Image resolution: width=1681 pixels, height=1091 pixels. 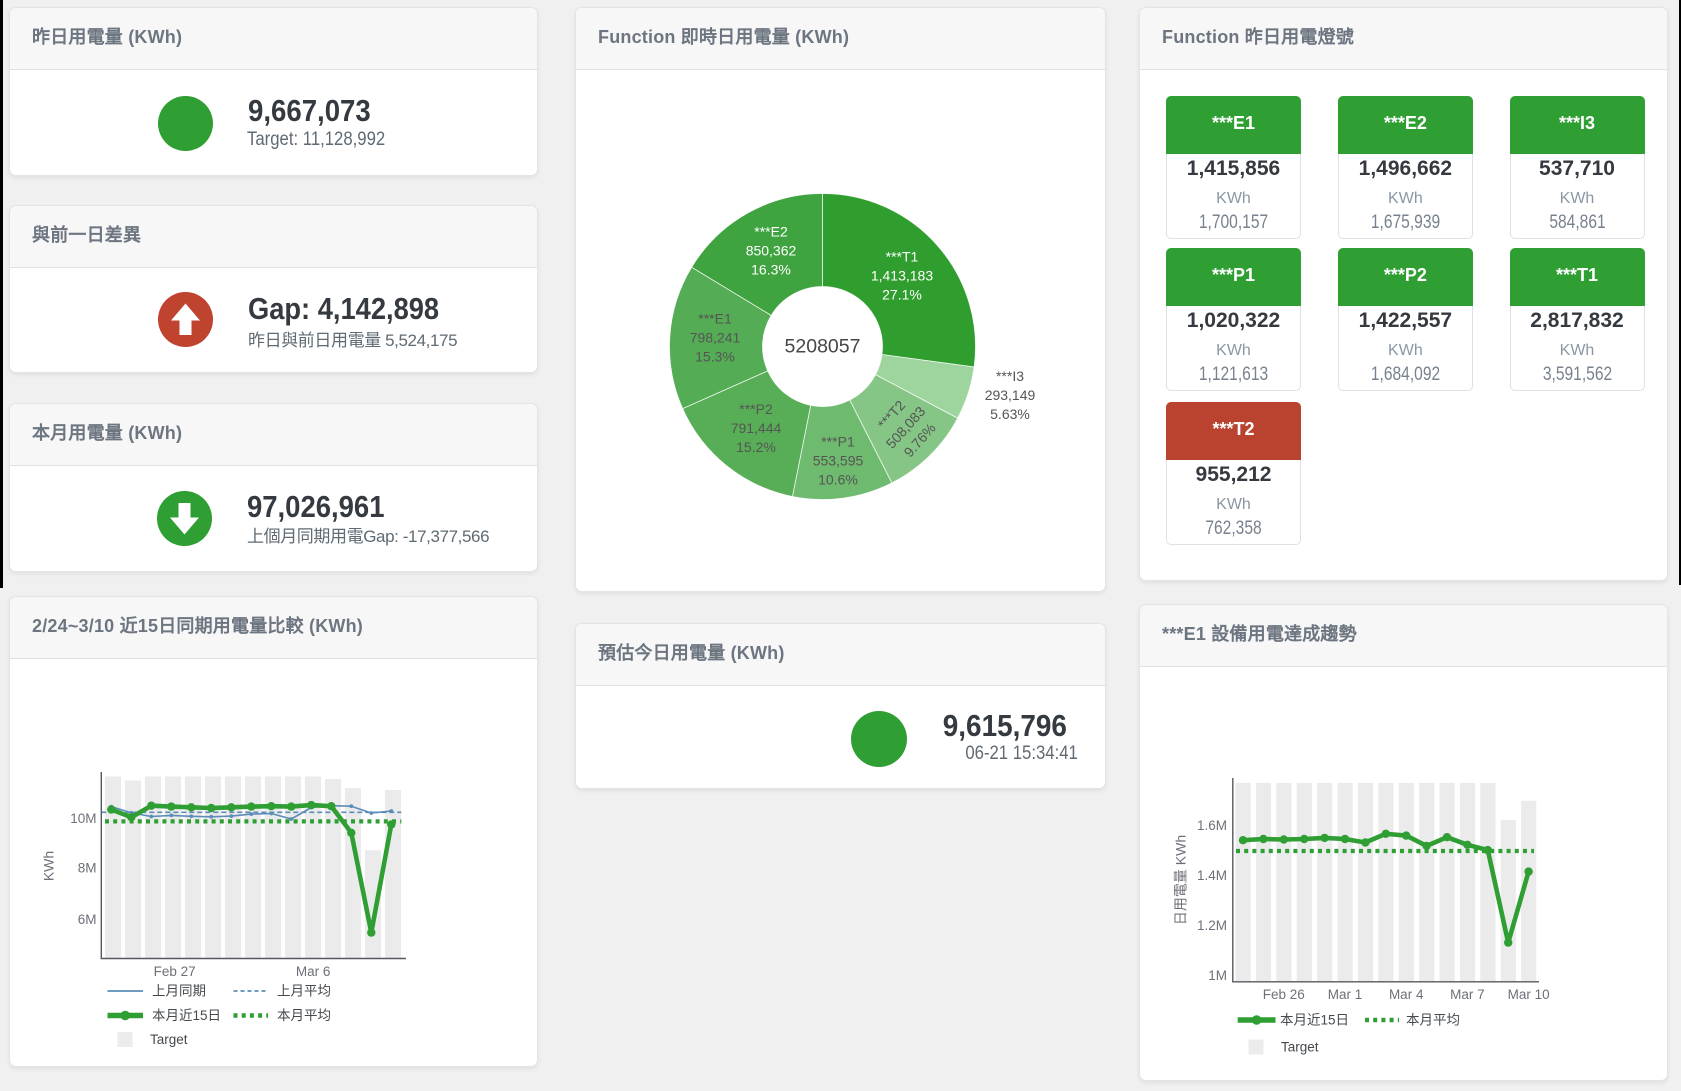 What do you see at coordinates (49, 866) in the screenshot?
I see `svg-text: KWh` at bounding box center [49, 866].